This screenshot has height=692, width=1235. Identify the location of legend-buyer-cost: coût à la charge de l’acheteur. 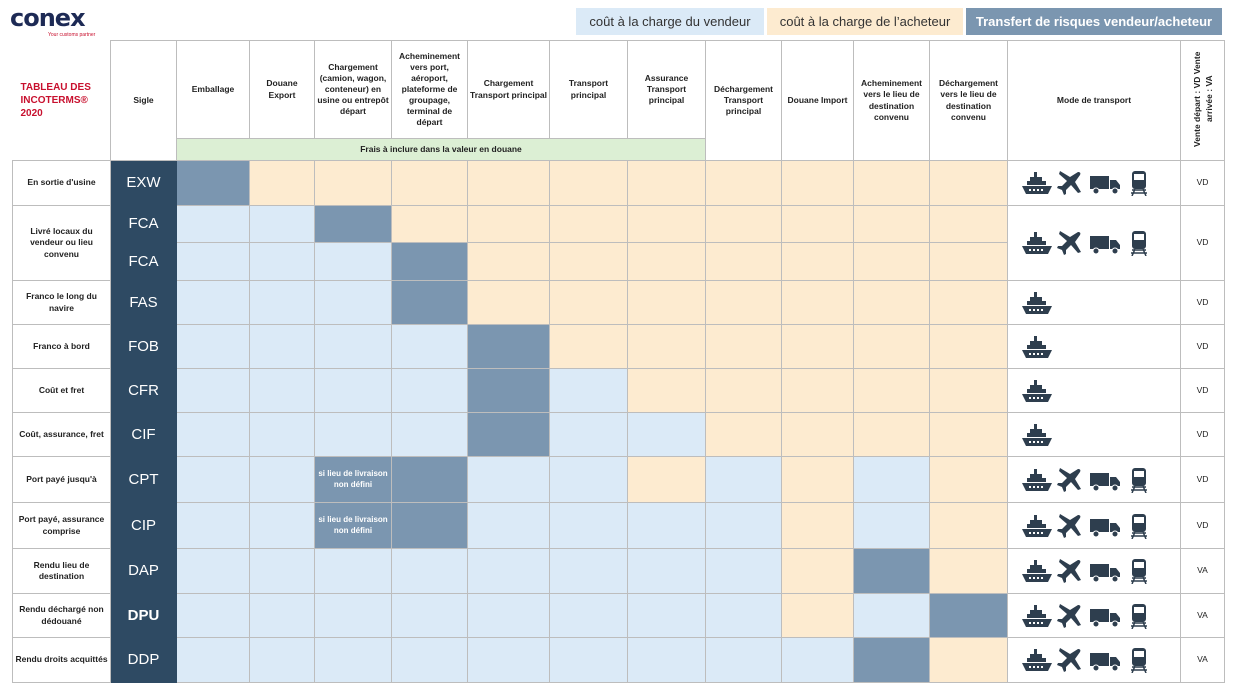
(865, 21).